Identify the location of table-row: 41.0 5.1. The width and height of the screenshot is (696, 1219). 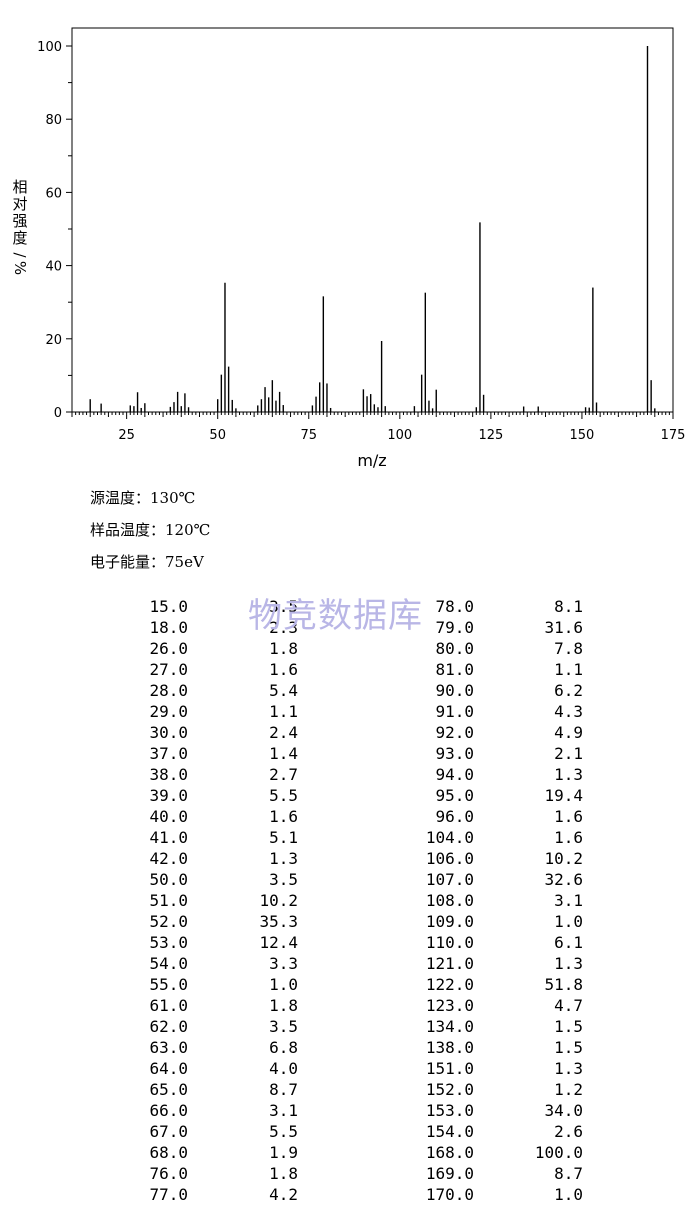
(348, 837).